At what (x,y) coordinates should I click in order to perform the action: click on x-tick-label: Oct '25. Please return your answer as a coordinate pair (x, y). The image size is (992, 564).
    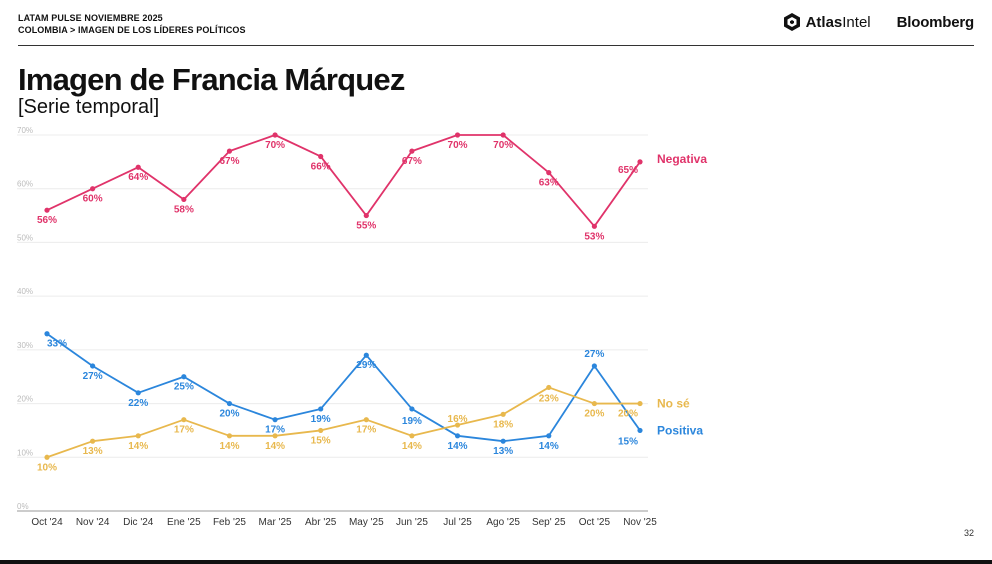
    Looking at the image, I should click on (595, 522).